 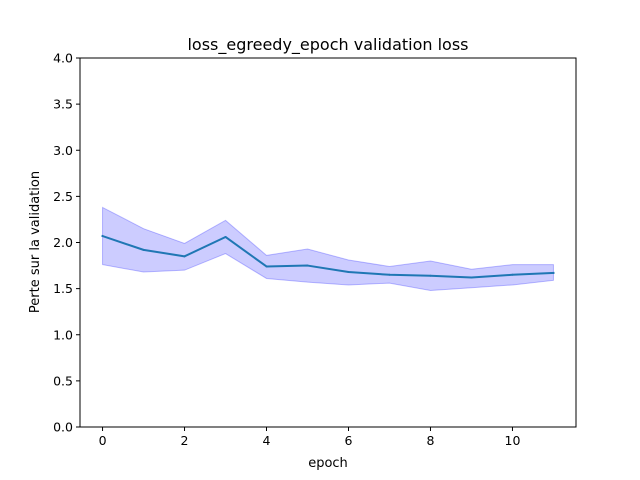 What do you see at coordinates (63, 150) in the screenshot?
I see `y-tick-label: 3.0` at bounding box center [63, 150].